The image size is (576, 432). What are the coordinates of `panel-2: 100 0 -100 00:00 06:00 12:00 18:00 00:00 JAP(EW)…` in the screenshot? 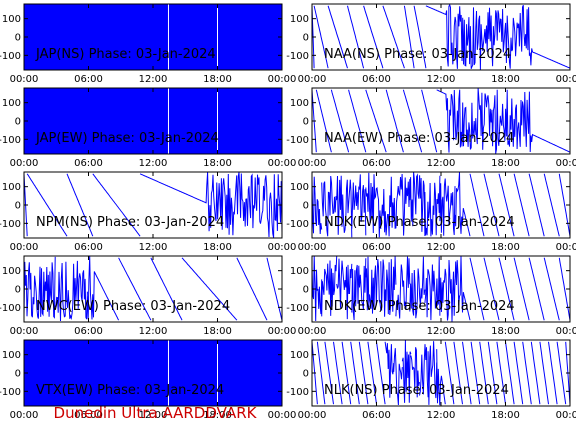 It's located at (148, 128).